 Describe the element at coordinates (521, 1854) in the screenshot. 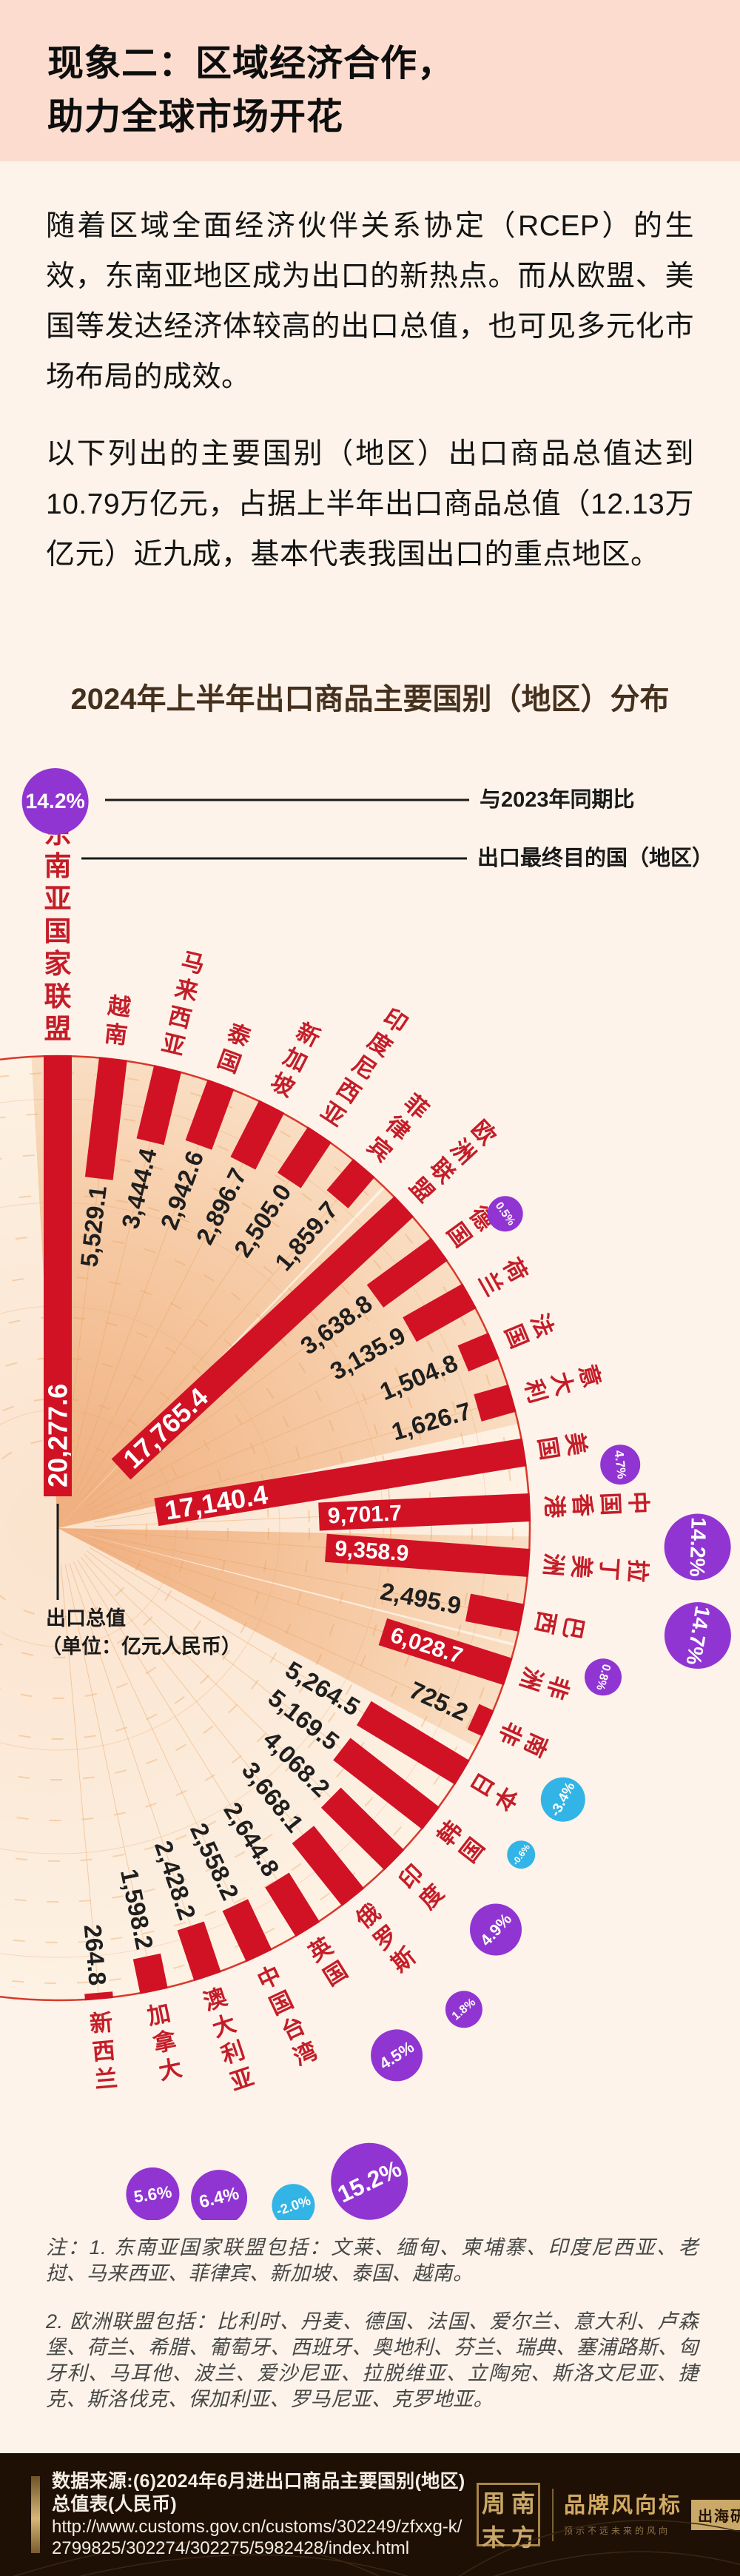

I see `pct-bubble-韩国: -0.6%` at that location.